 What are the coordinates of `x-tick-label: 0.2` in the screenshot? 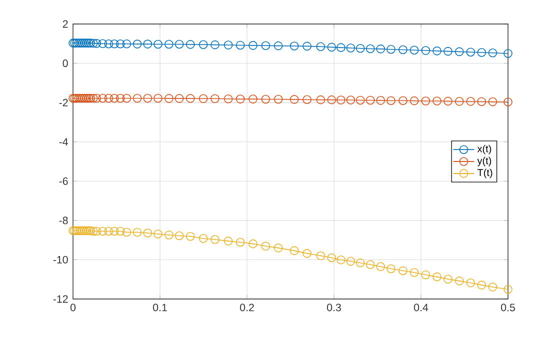 It's located at (247, 308).